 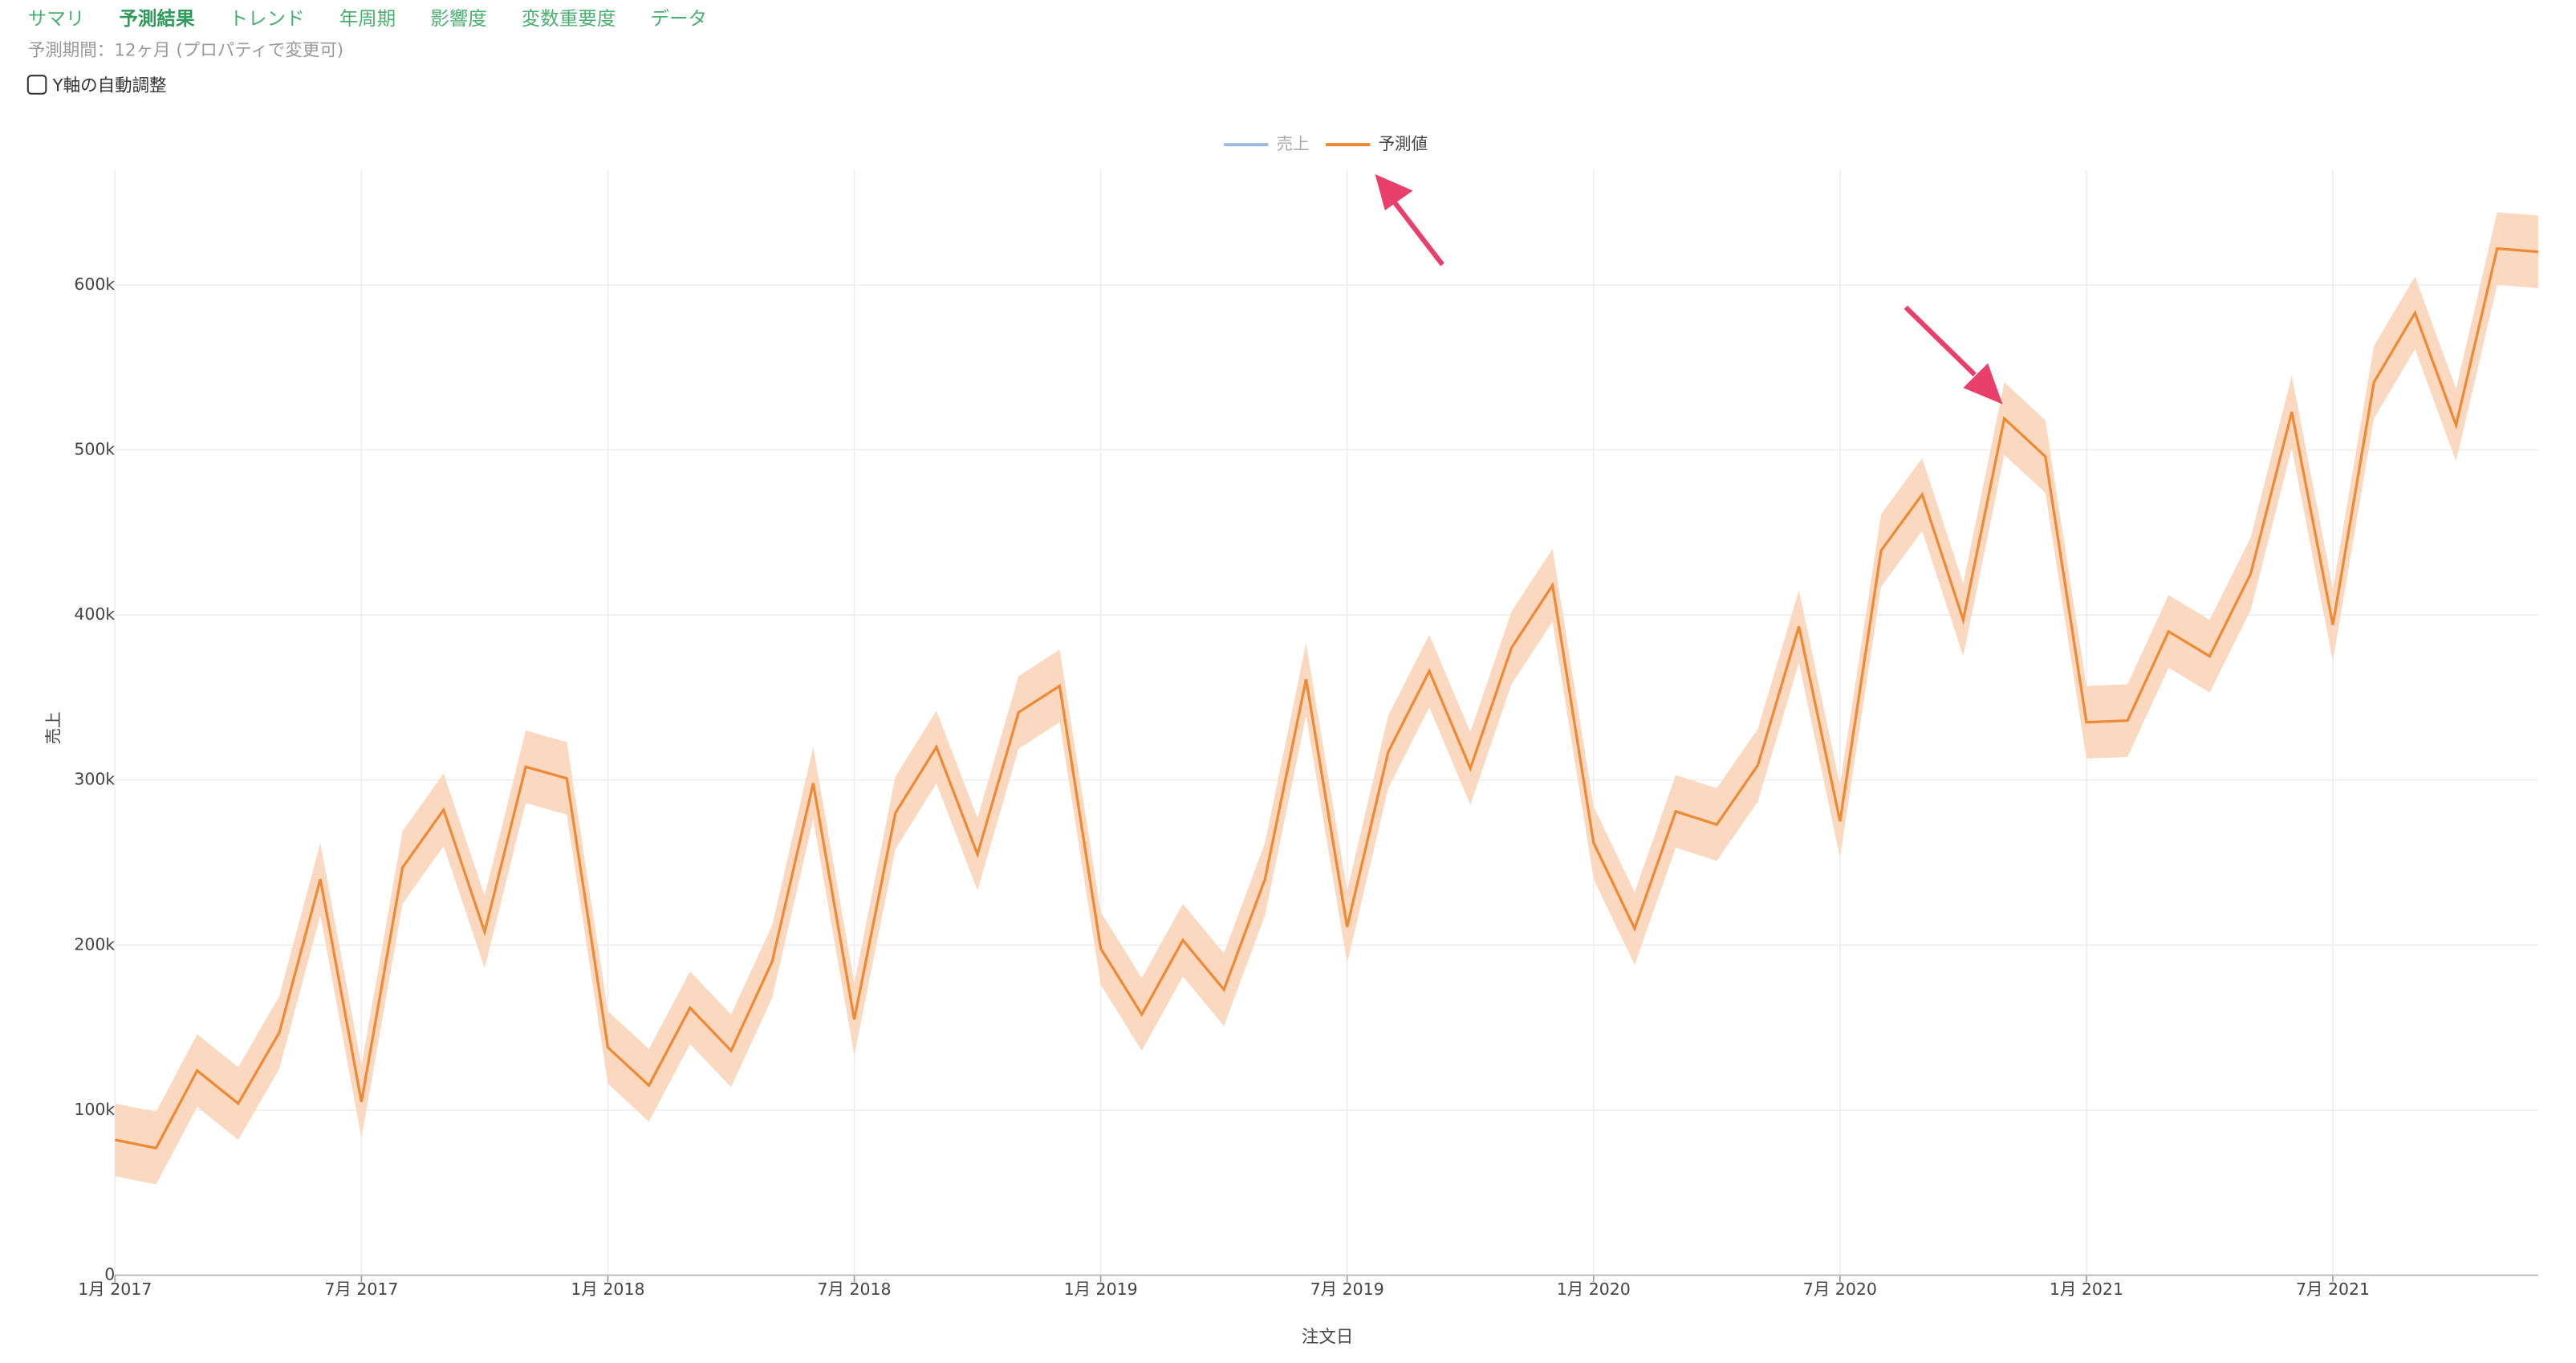 I want to click on x-tick-label: 7月 2019, so click(x=1347, y=1290).